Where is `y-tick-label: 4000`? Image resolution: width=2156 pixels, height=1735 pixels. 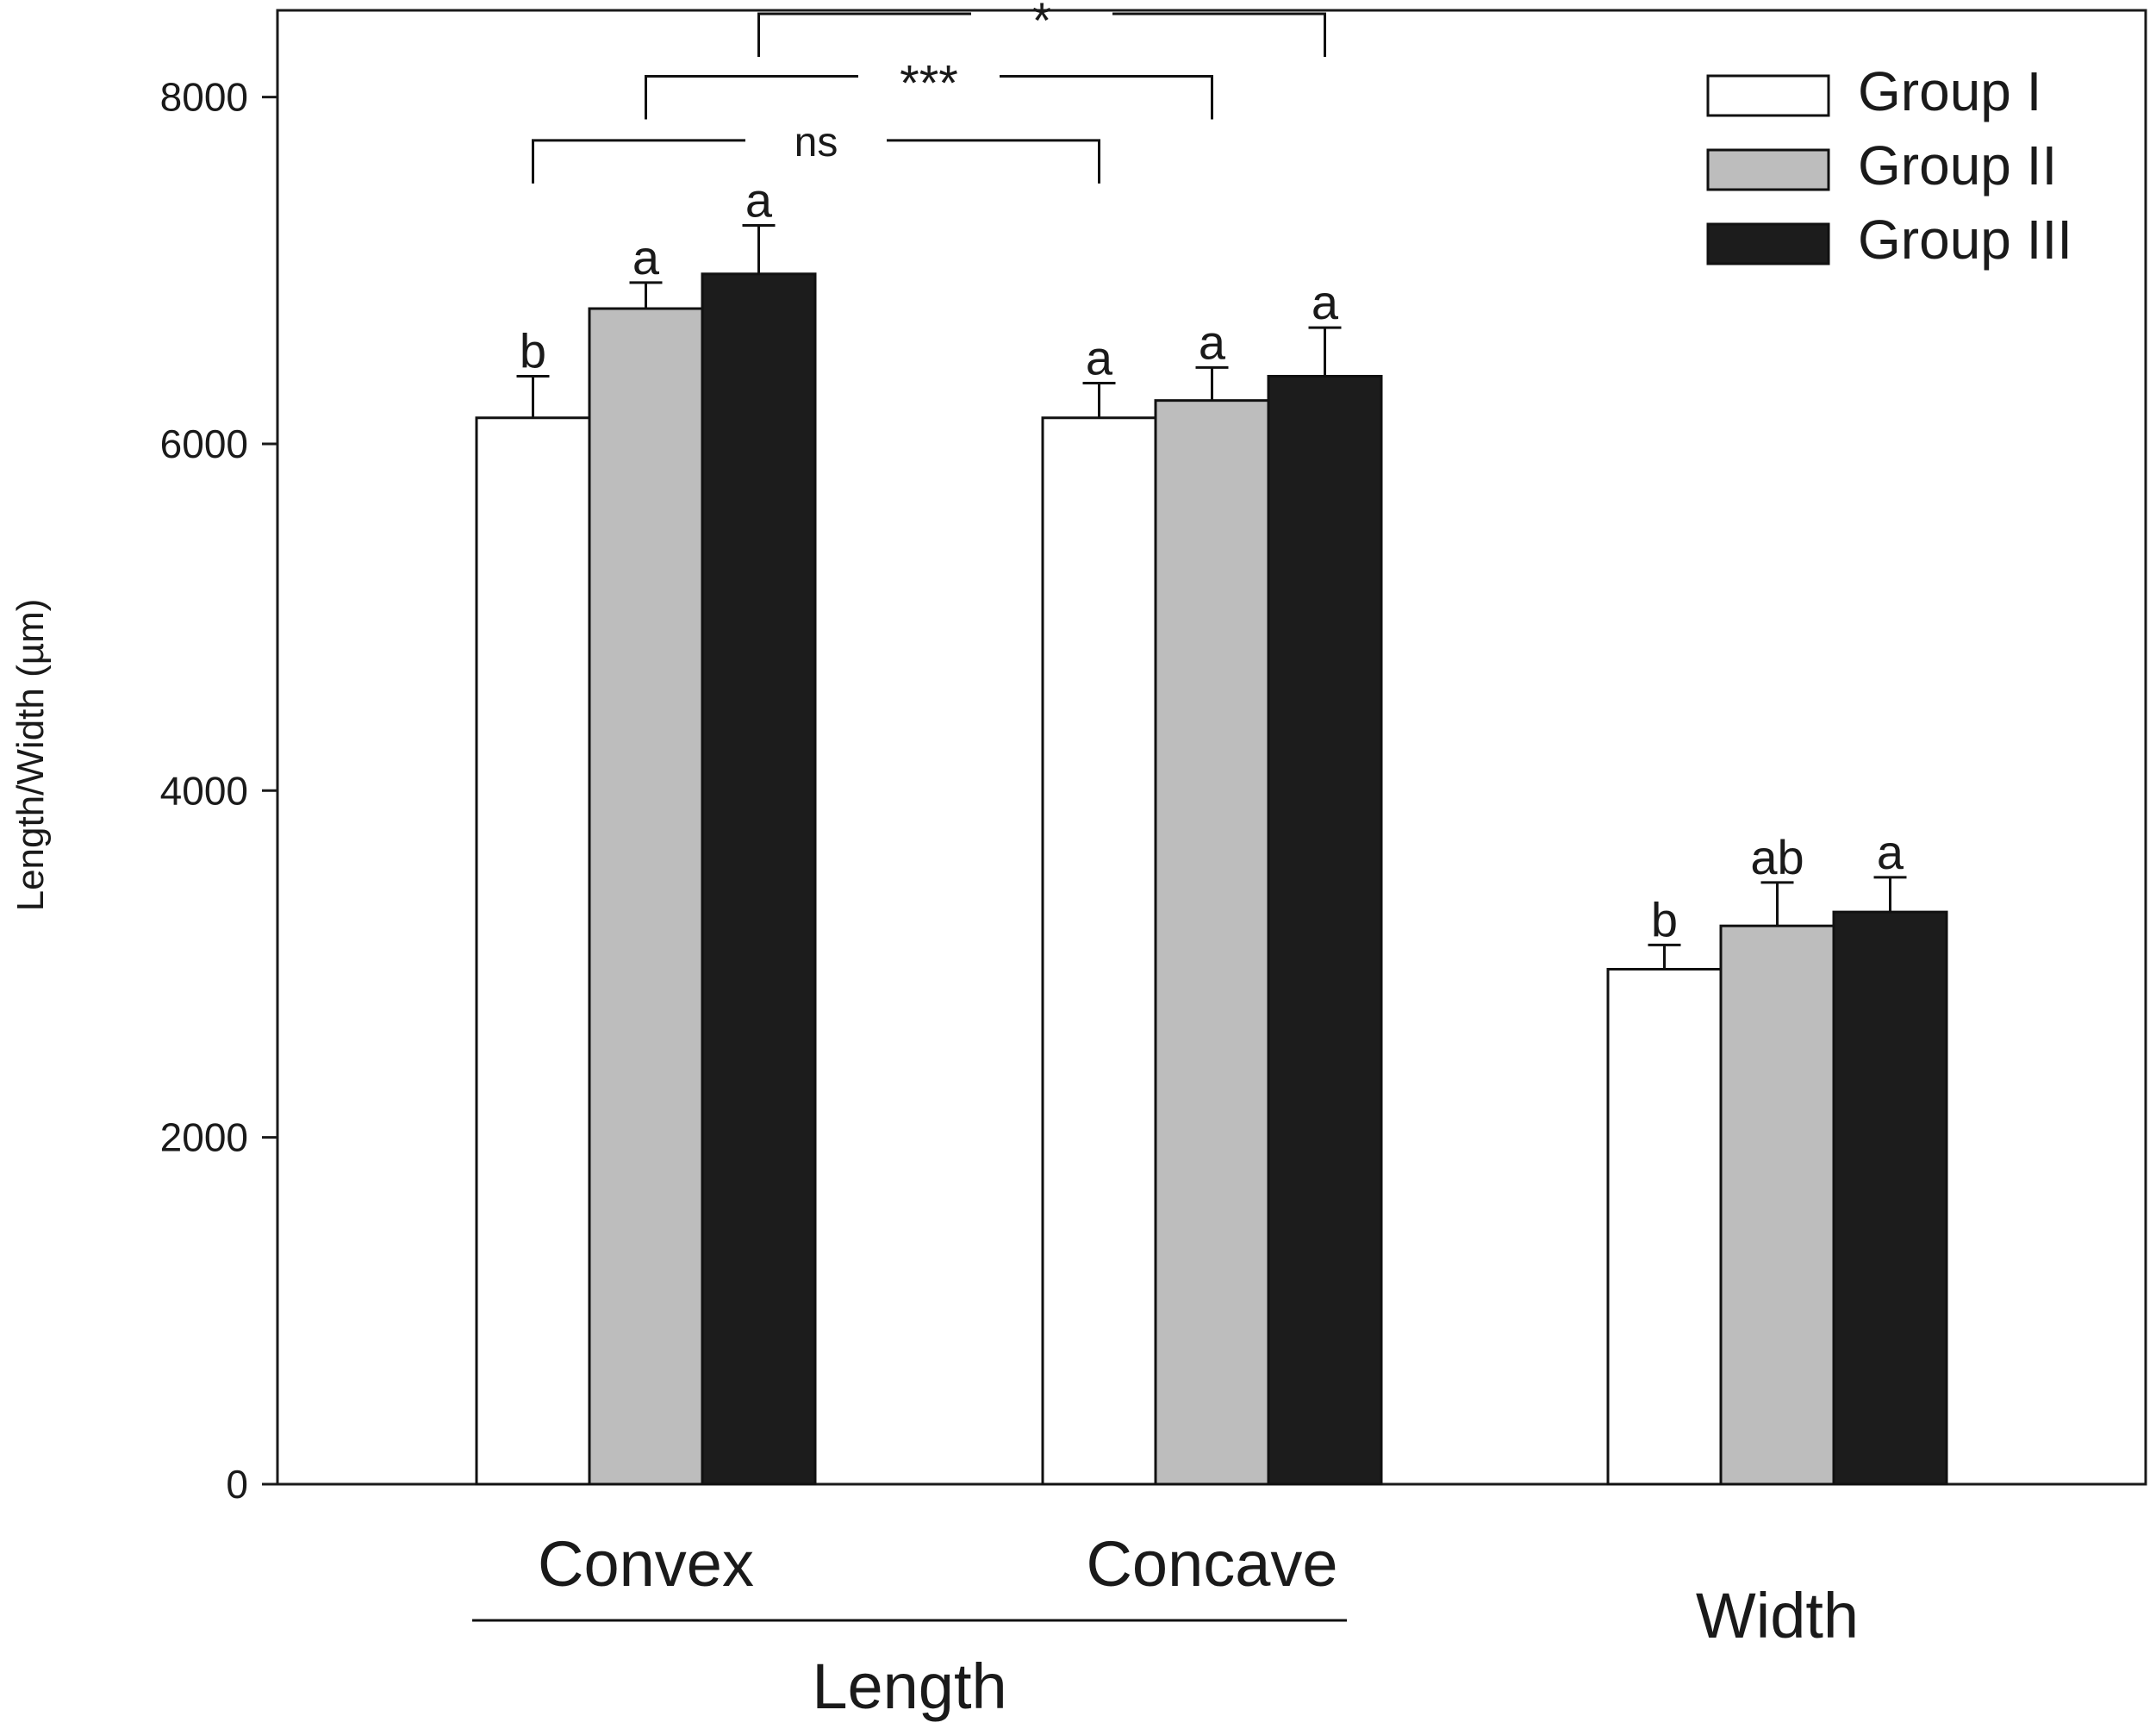 y-tick-label: 4000 is located at coordinates (204, 790).